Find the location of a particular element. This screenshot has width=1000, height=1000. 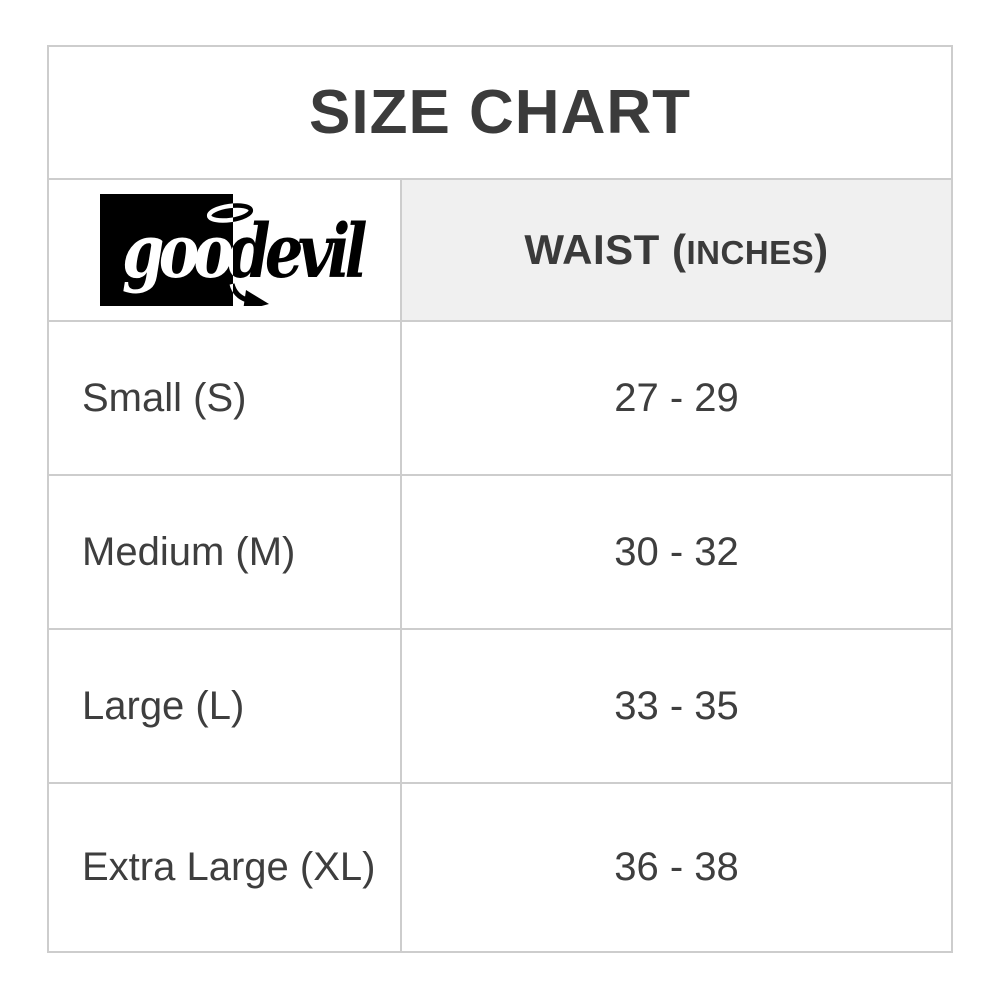

table-row: Medium (M) 30 - 32 is located at coordinates (500, 553).